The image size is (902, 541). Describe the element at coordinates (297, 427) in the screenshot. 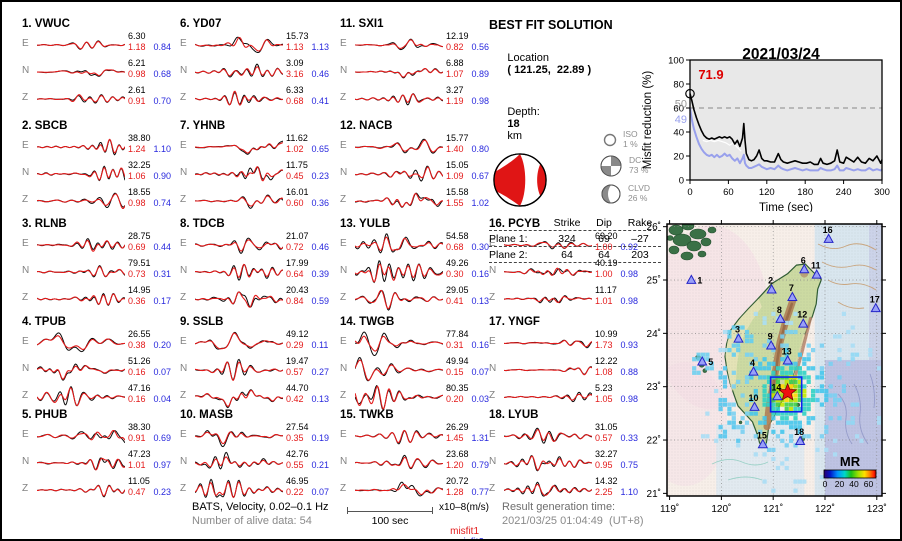

I see `peak-amplitude: 27.54` at that location.